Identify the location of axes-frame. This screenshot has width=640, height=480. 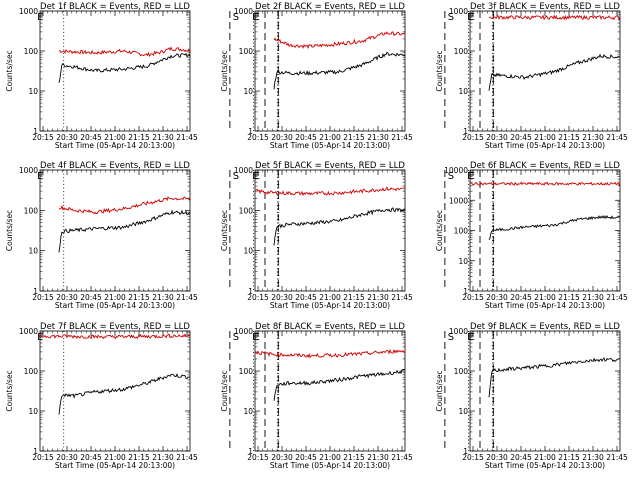
(115, 71).